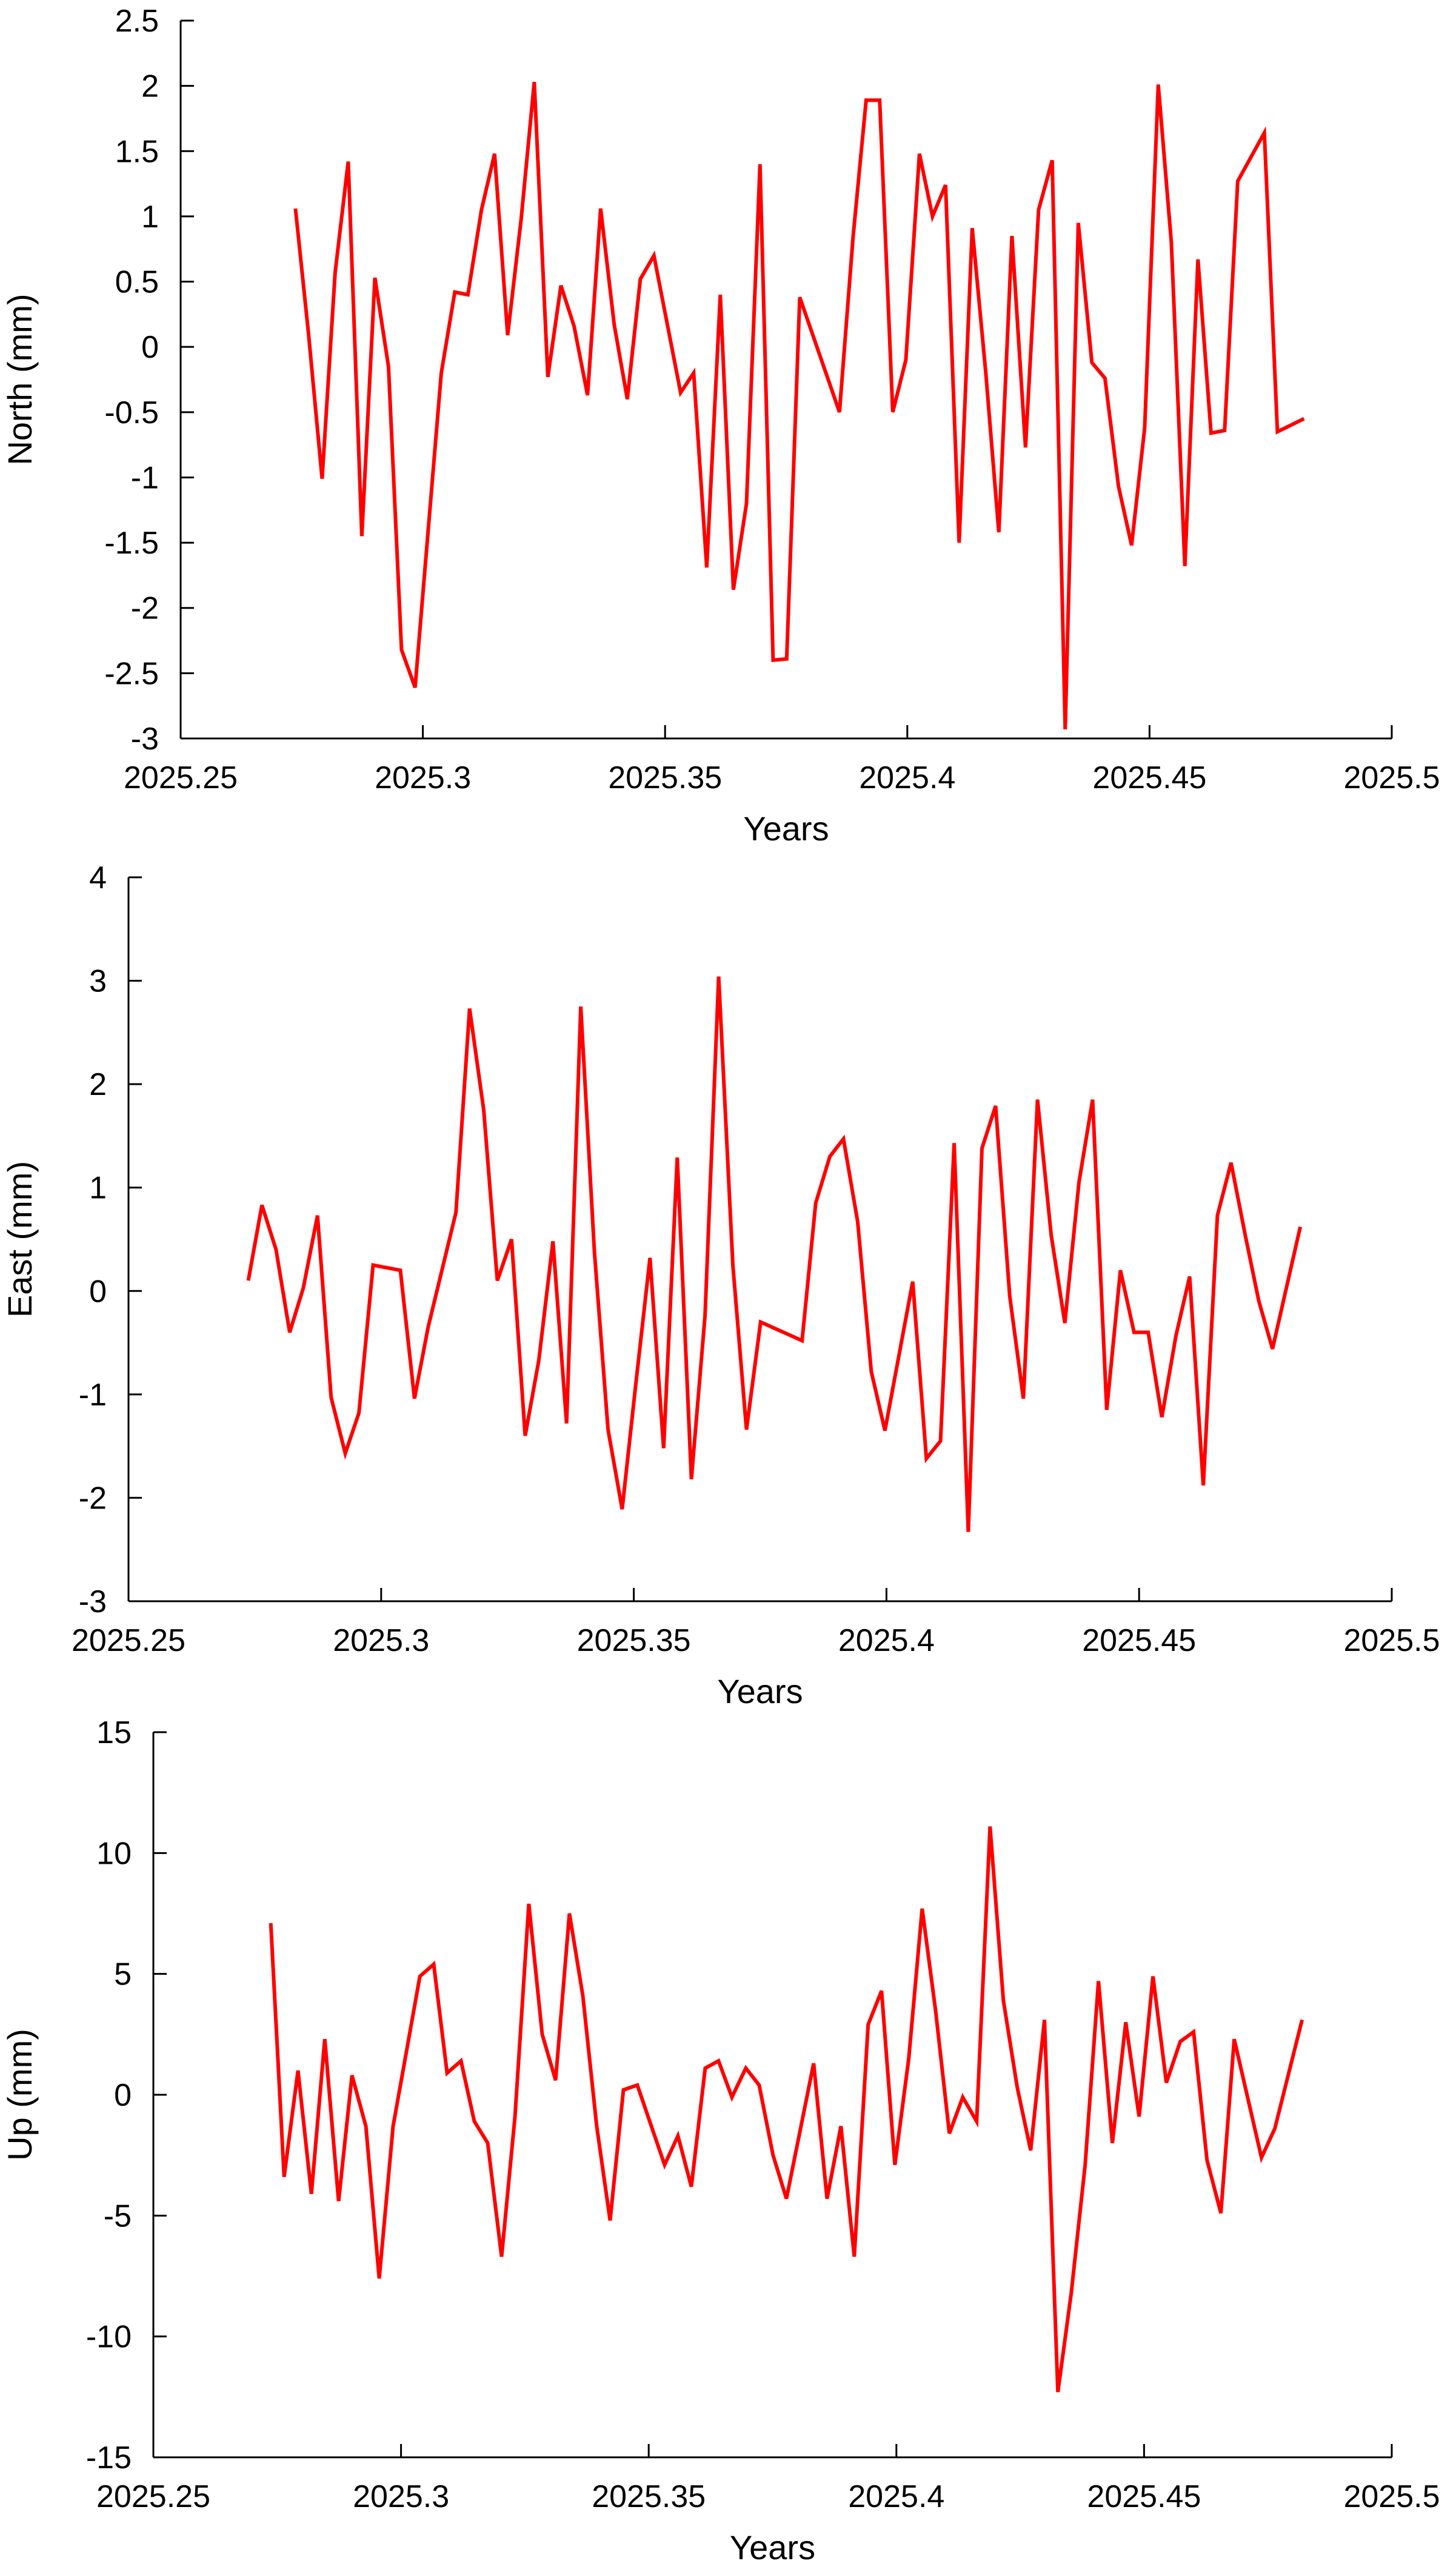 This screenshot has width=1456, height=2561. Describe the element at coordinates (131, 543) in the screenshot. I see `y-tick-label: -1.5` at that location.